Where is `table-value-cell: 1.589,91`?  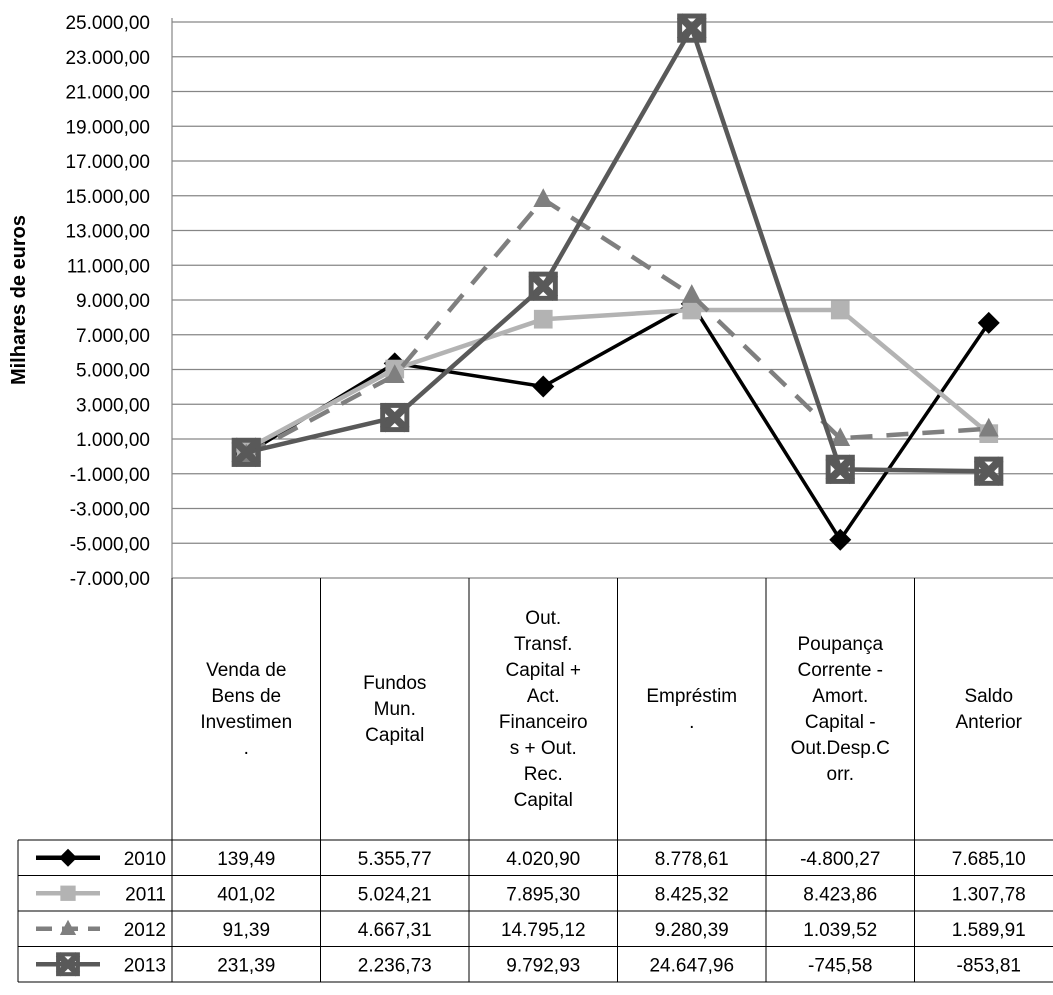
table-value-cell: 1.589,91 is located at coordinates (989, 930).